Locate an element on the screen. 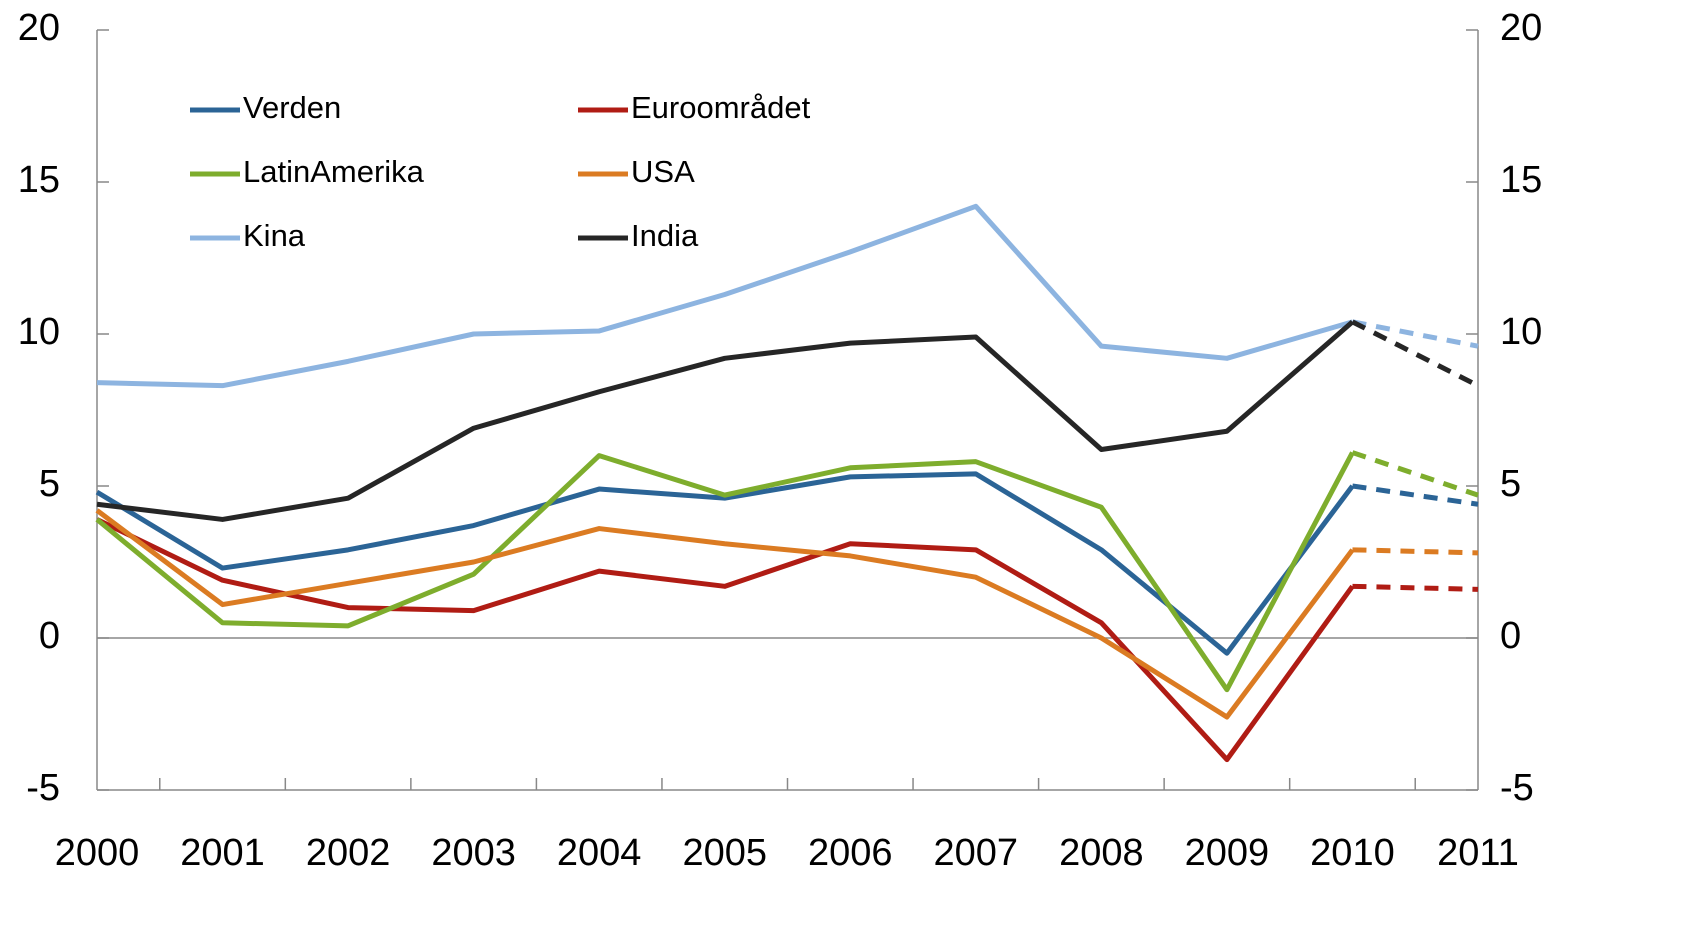 This screenshot has width=1707, height=939. x-tick-label: 2001 is located at coordinates (222, 853).